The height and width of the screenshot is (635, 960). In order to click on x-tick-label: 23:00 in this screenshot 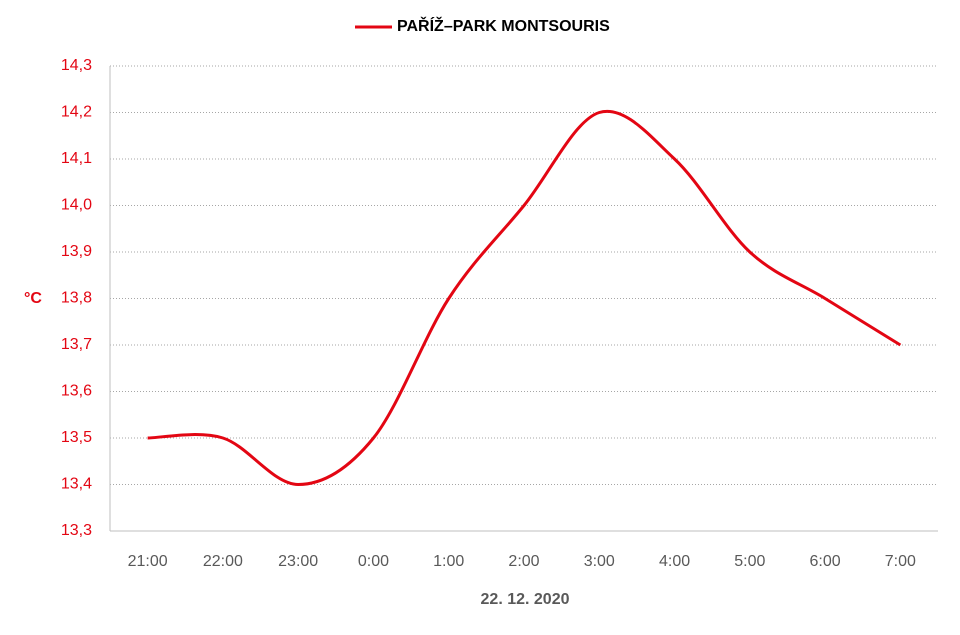, I will do `click(298, 561)`.